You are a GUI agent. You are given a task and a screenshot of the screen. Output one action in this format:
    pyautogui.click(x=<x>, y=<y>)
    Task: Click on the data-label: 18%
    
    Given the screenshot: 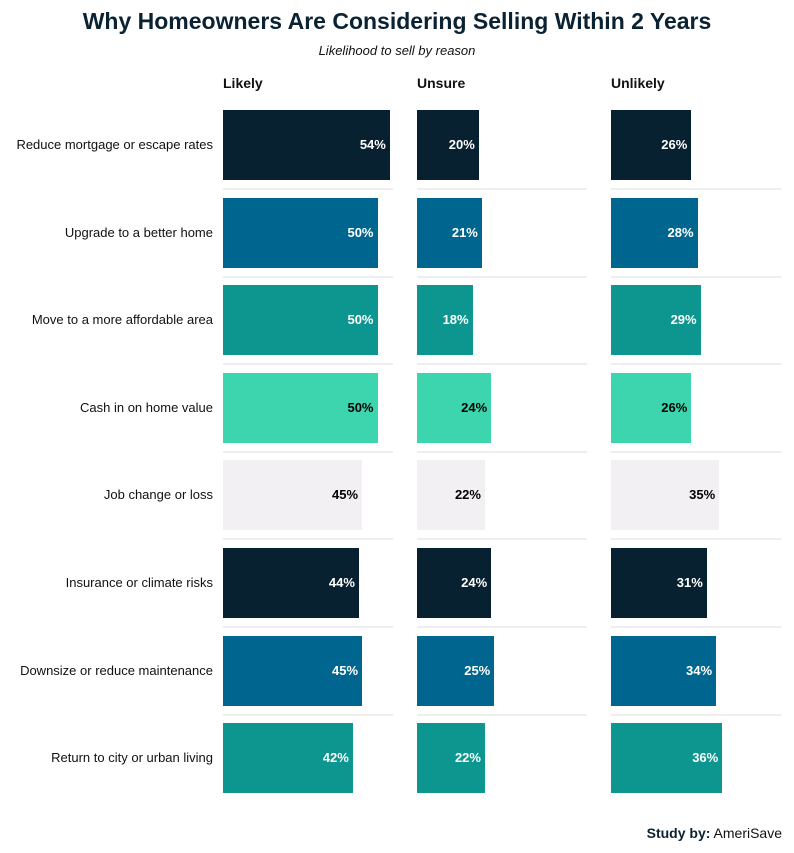 What is the action you would take?
    pyautogui.click(x=455, y=320)
    